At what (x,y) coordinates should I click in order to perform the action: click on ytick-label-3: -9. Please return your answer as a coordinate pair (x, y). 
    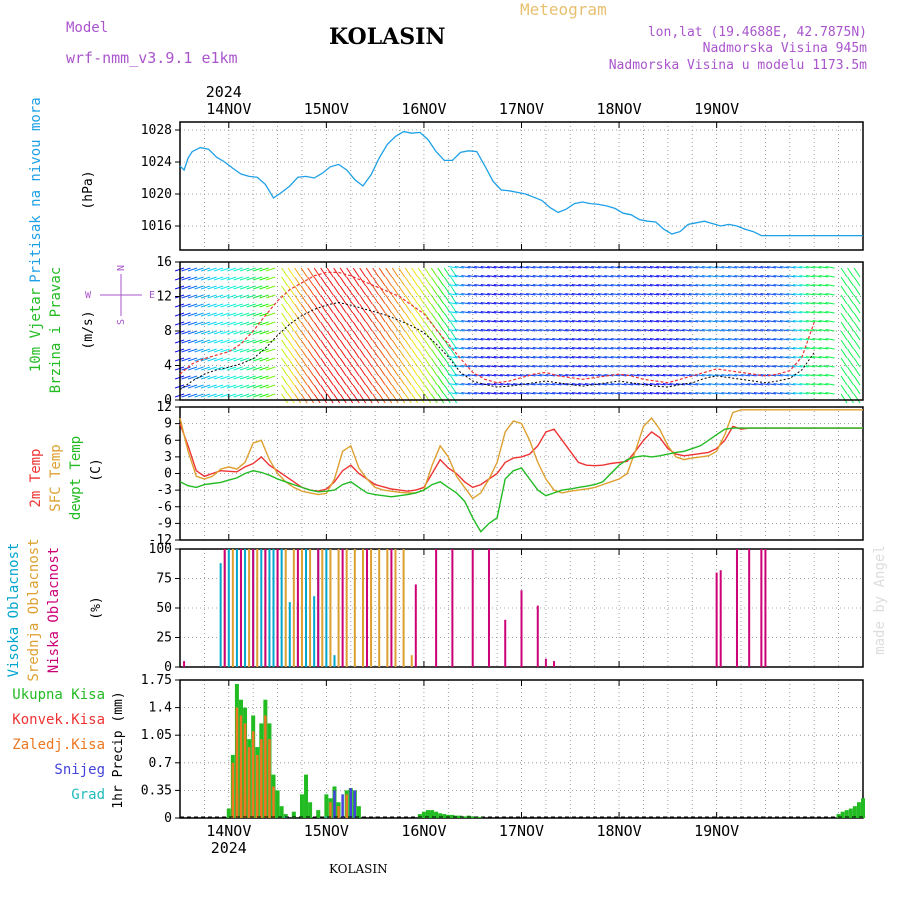
    Looking at the image, I should click on (164, 523).